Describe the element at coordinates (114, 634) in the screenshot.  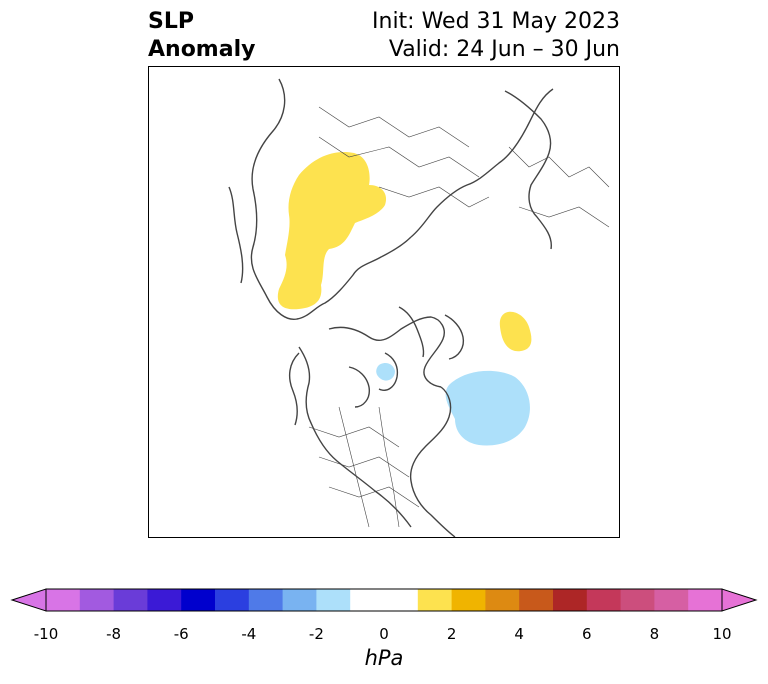
I see `colorbar-tick-label: -8` at that location.